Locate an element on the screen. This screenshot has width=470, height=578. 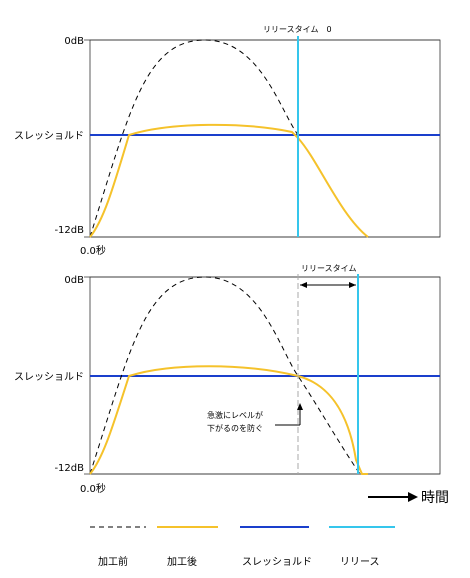
bottom-y-label-minus12db: -12dB is located at coordinates (69, 468).